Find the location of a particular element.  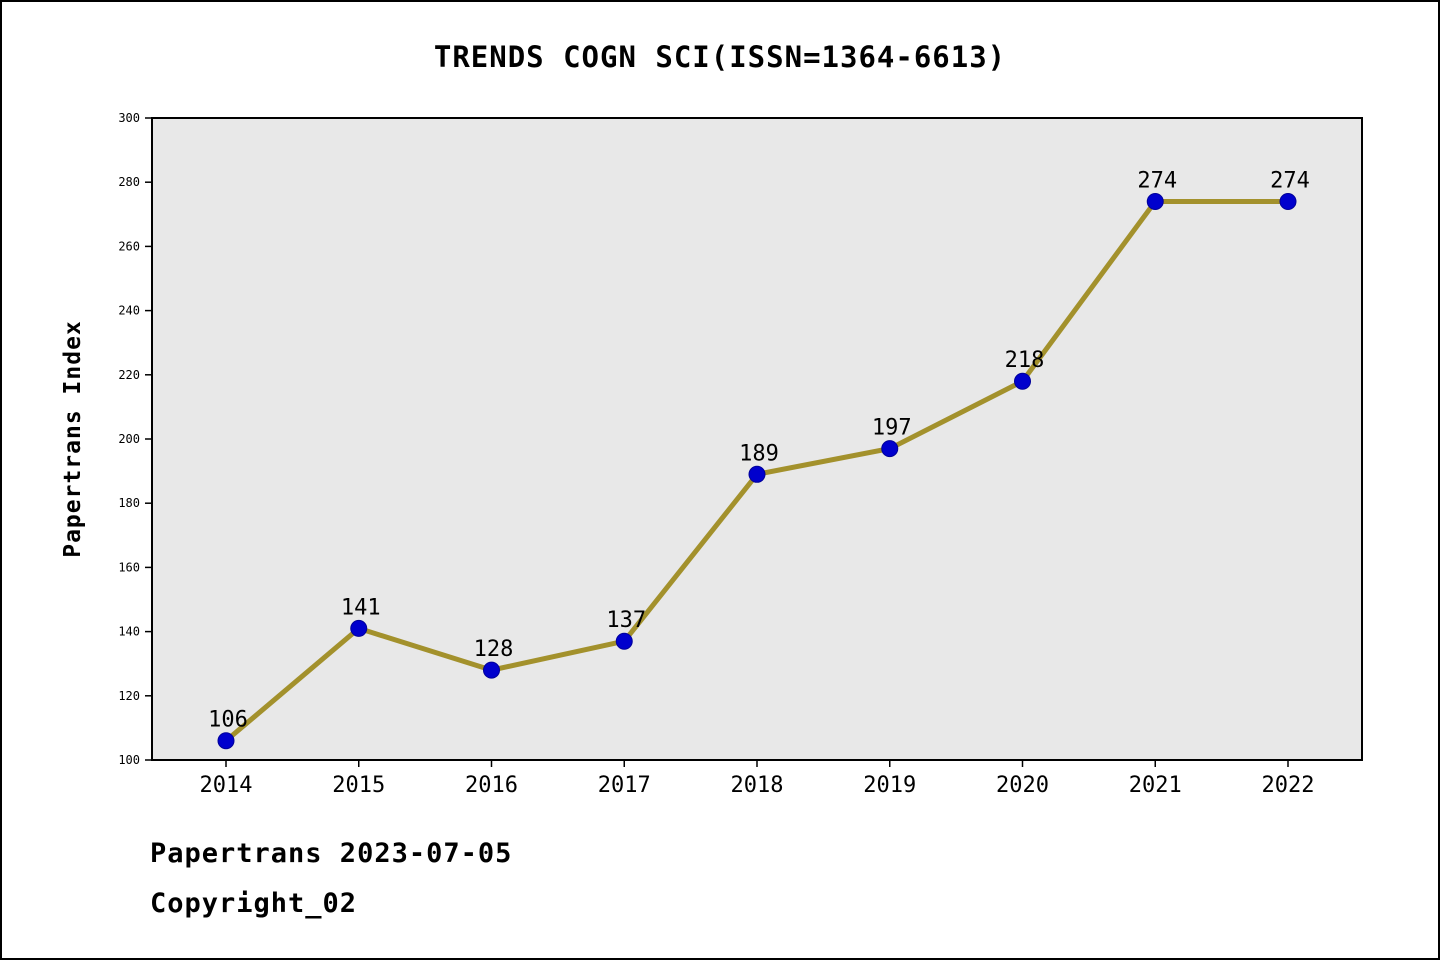

point-label: 141 is located at coordinates (361, 607).